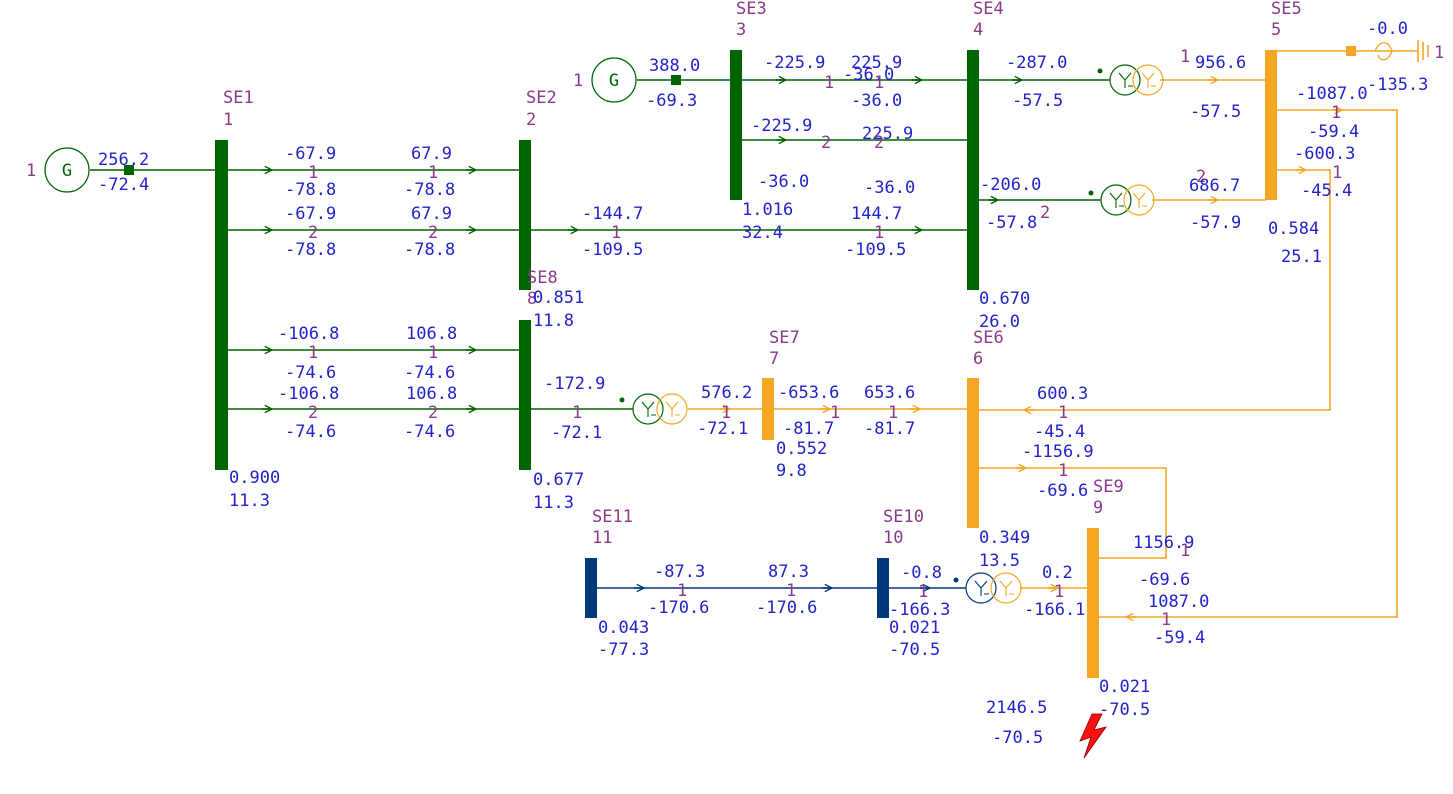 This screenshot has width=1453, height=794. Describe the element at coordinates (1293, 229) in the screenshot. I see `bus-voltage: 0.584` at that location.